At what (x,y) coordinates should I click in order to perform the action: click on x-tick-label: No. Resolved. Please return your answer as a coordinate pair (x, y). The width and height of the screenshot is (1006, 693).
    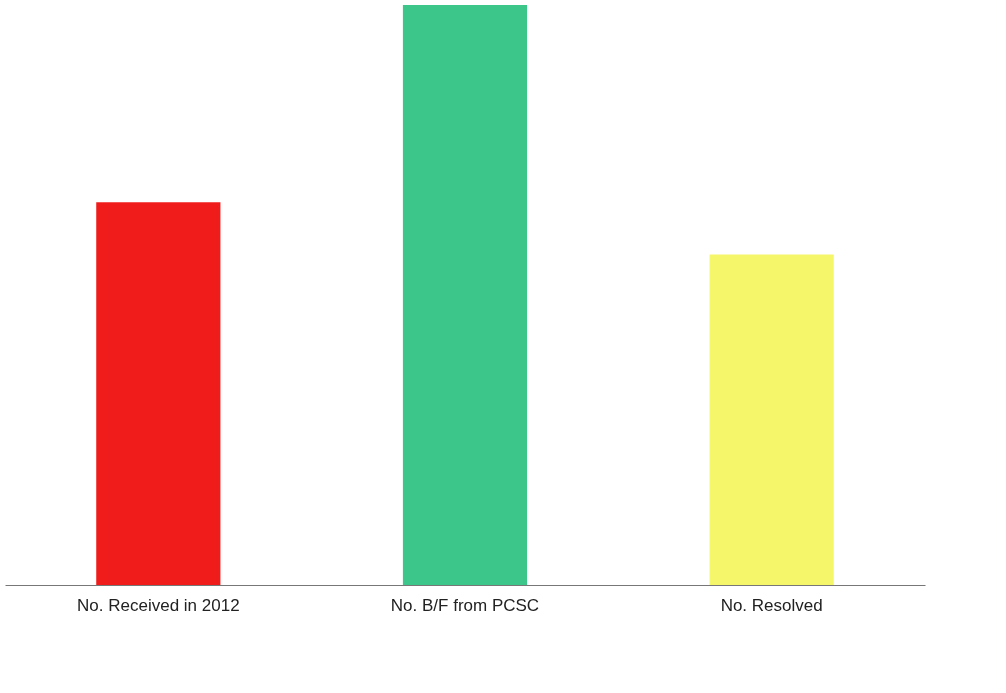
    Looking at the image, I should click on (771, 605).